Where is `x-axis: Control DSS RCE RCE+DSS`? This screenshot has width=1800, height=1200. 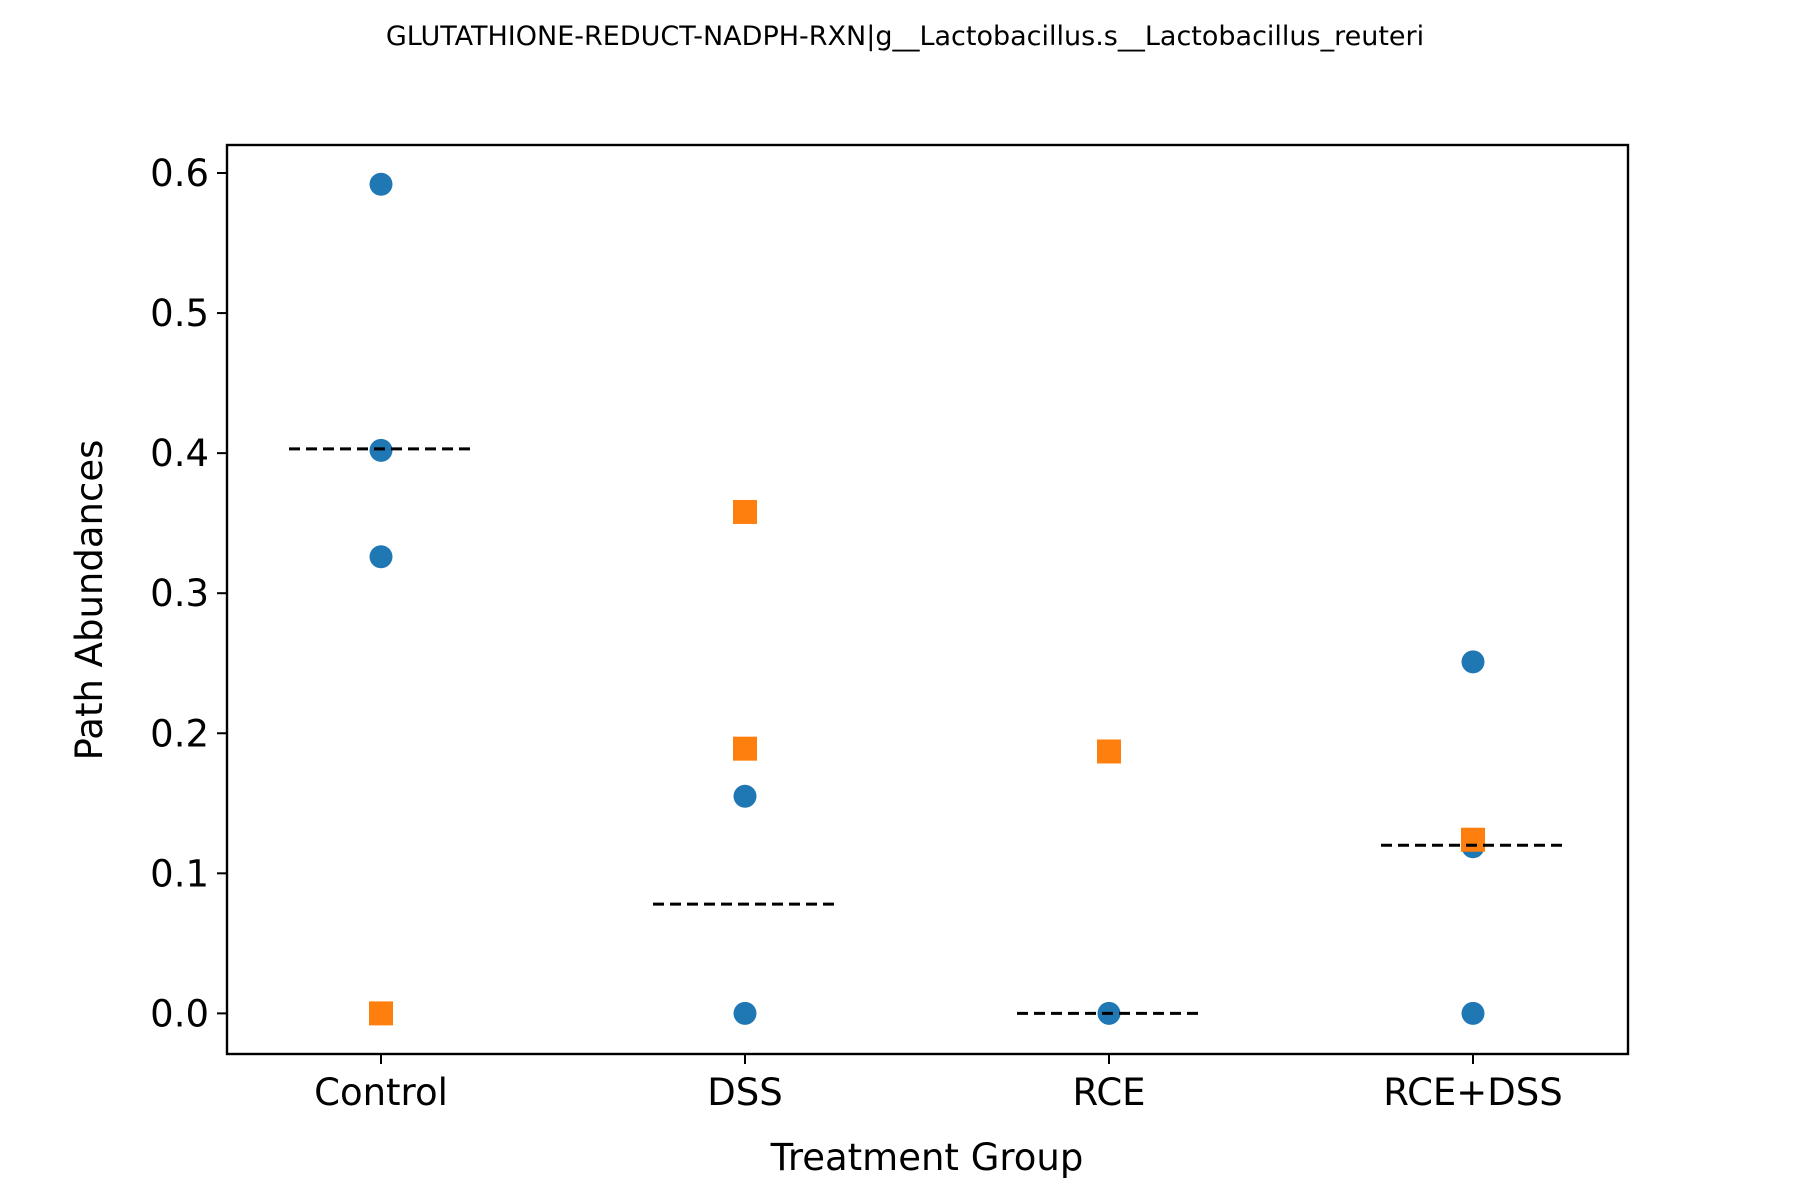 x-axis: Control DSS RCE RCE+DSS is located at coordinates (938, 1084).